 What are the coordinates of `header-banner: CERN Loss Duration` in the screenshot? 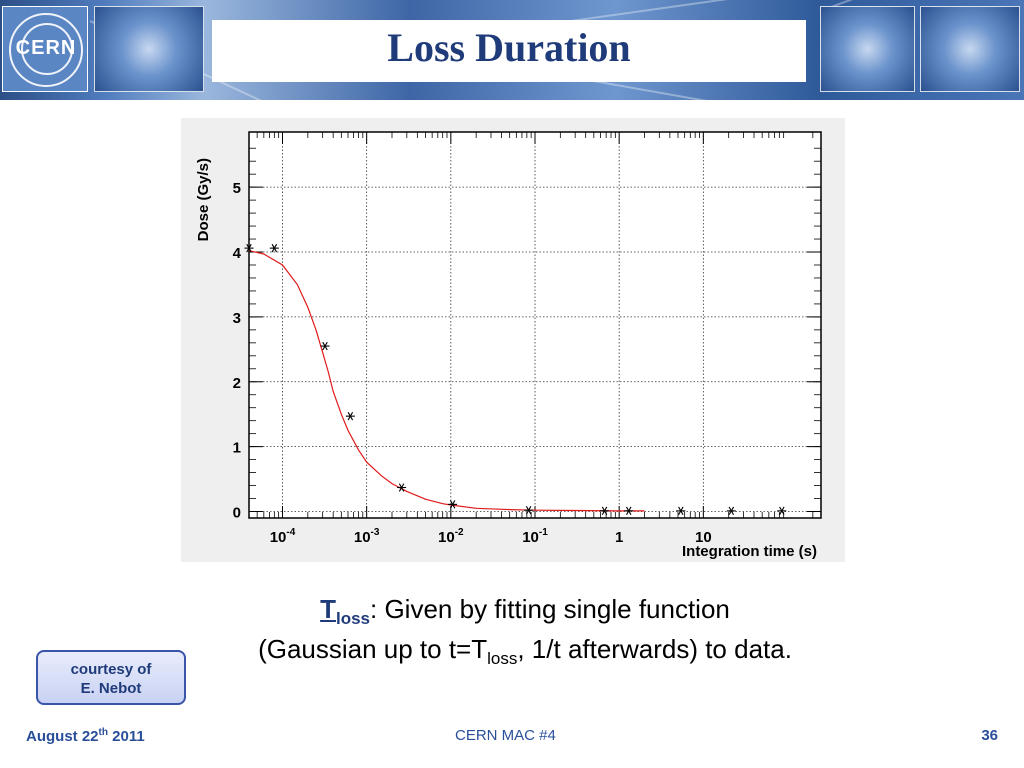 It's located at (512, 50).